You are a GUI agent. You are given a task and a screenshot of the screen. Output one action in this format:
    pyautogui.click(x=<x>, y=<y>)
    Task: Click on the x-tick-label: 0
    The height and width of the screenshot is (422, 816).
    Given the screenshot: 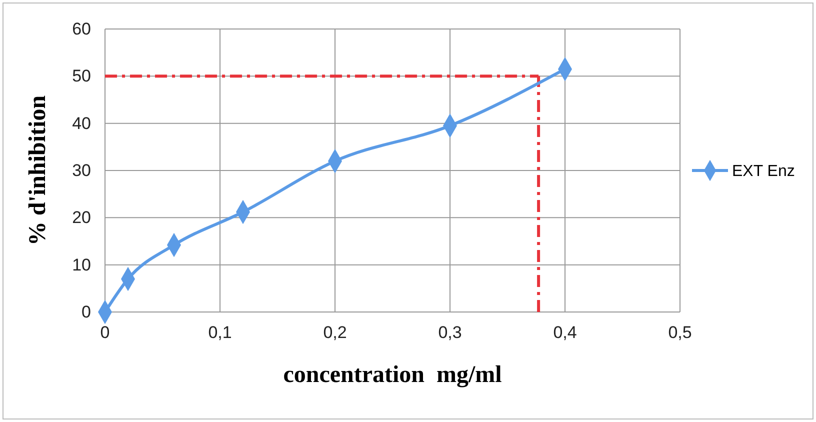 What is the action you would take?
    pyautogui.click(x=105, y=332)
    